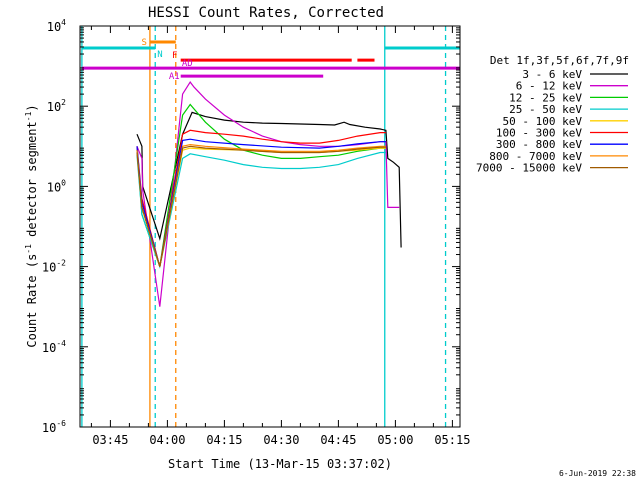  What do you see at coordinates (31, 225) in the screenshot?
I see `y-axis-label: Count Rate (s-1 detector segment-1)` at bounding box center [31, 225].